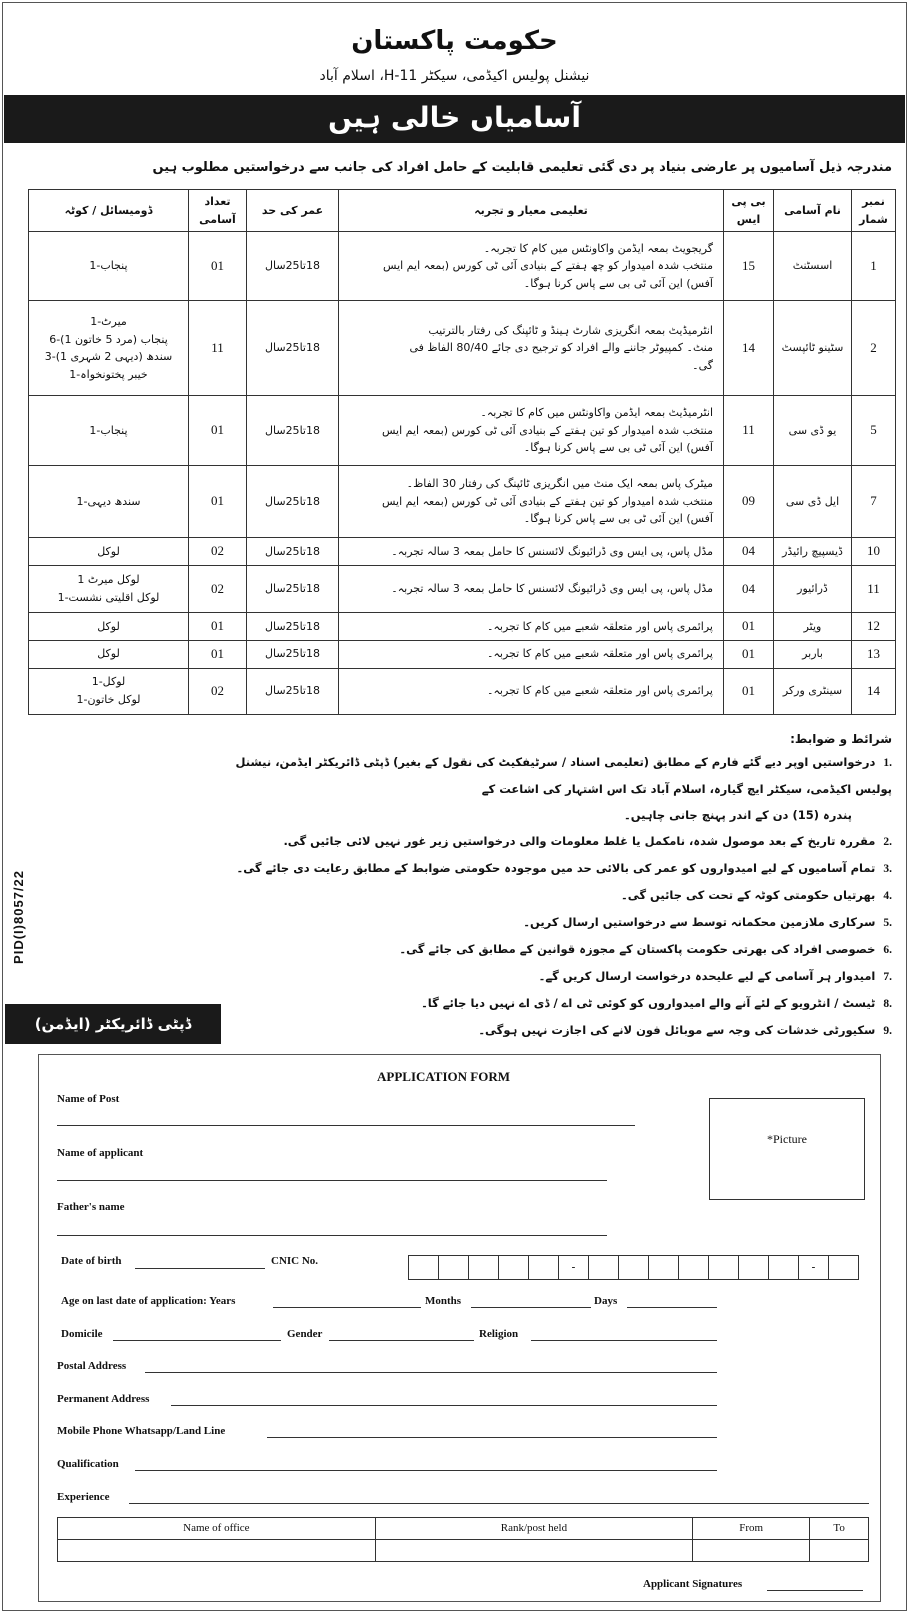 The image size is (909, 1613). Describe the element at coordinates (873, 551) in the screenshot. I see `cell-no: 10` at that location.